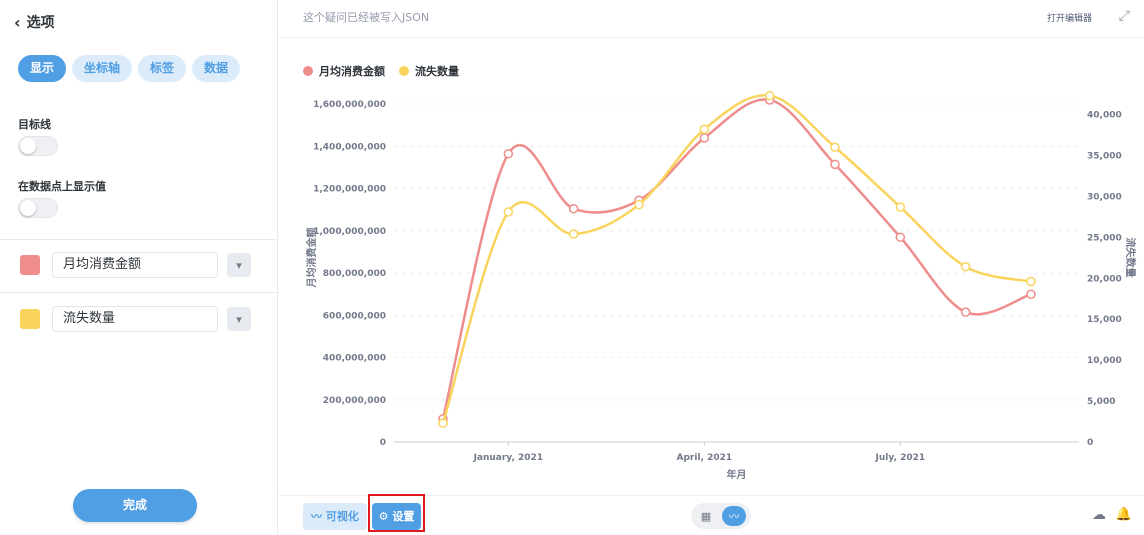 This screenshot has height=535, width=1144. What do you see at coordinates (34, 124) in the screenshot?
I see `goal-line-label: 目标线` at bounding box center [34, 124].